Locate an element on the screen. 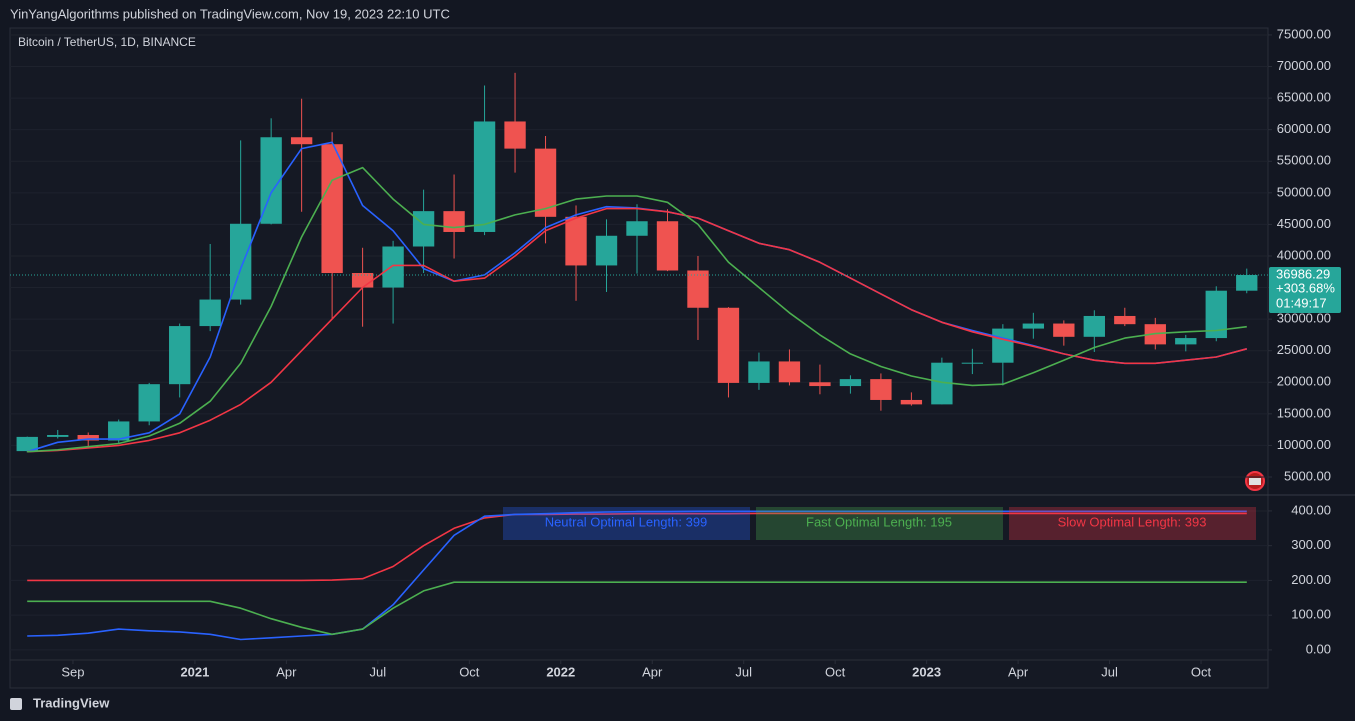 The height and width of the screenshot is (721, 1355). y-tick-label: 25000.00 is located at coordinates (1304, 349).